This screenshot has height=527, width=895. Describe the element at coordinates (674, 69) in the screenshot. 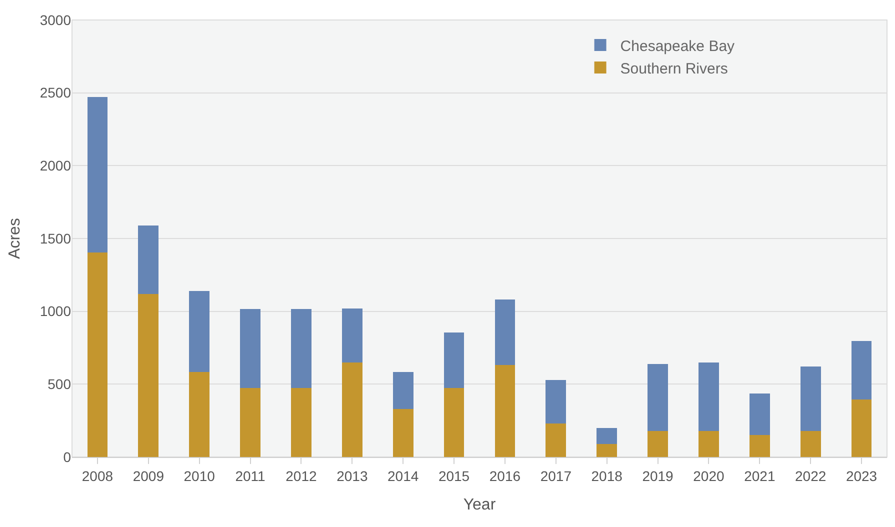

I see `legend-label: Southern Rivers` at that location.